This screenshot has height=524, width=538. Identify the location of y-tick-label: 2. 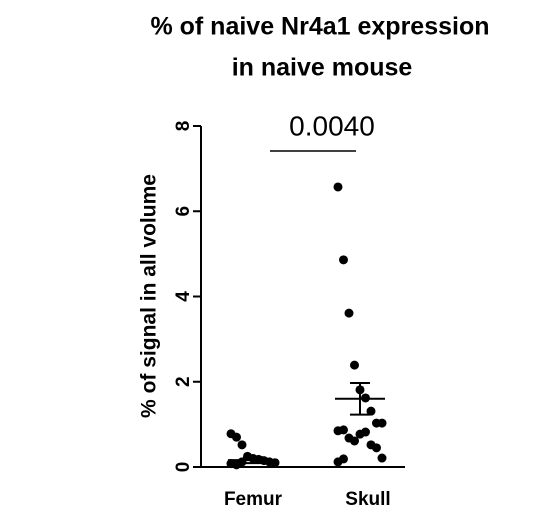
(183, 381).